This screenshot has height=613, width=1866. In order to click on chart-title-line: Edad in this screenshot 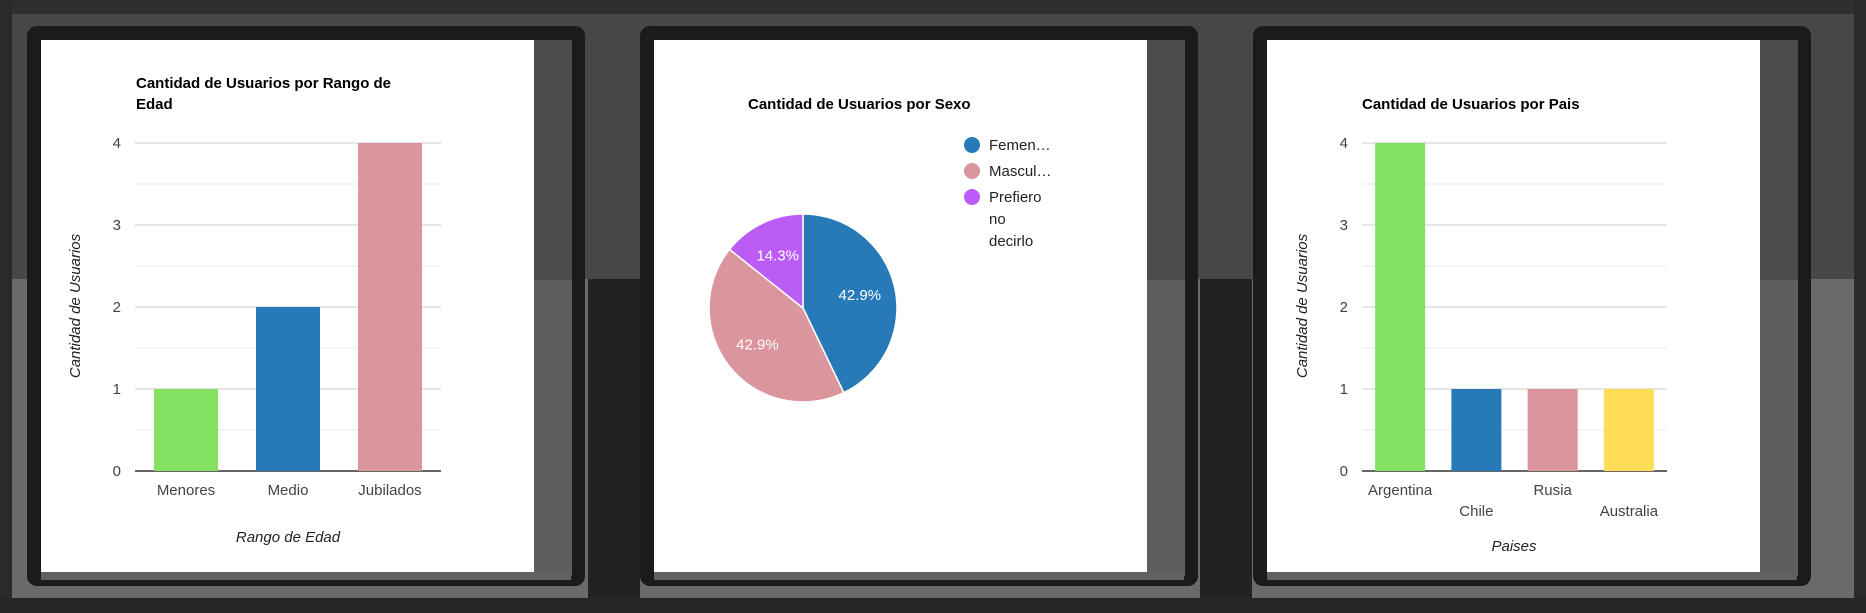, I will do `click(154, 104)`.